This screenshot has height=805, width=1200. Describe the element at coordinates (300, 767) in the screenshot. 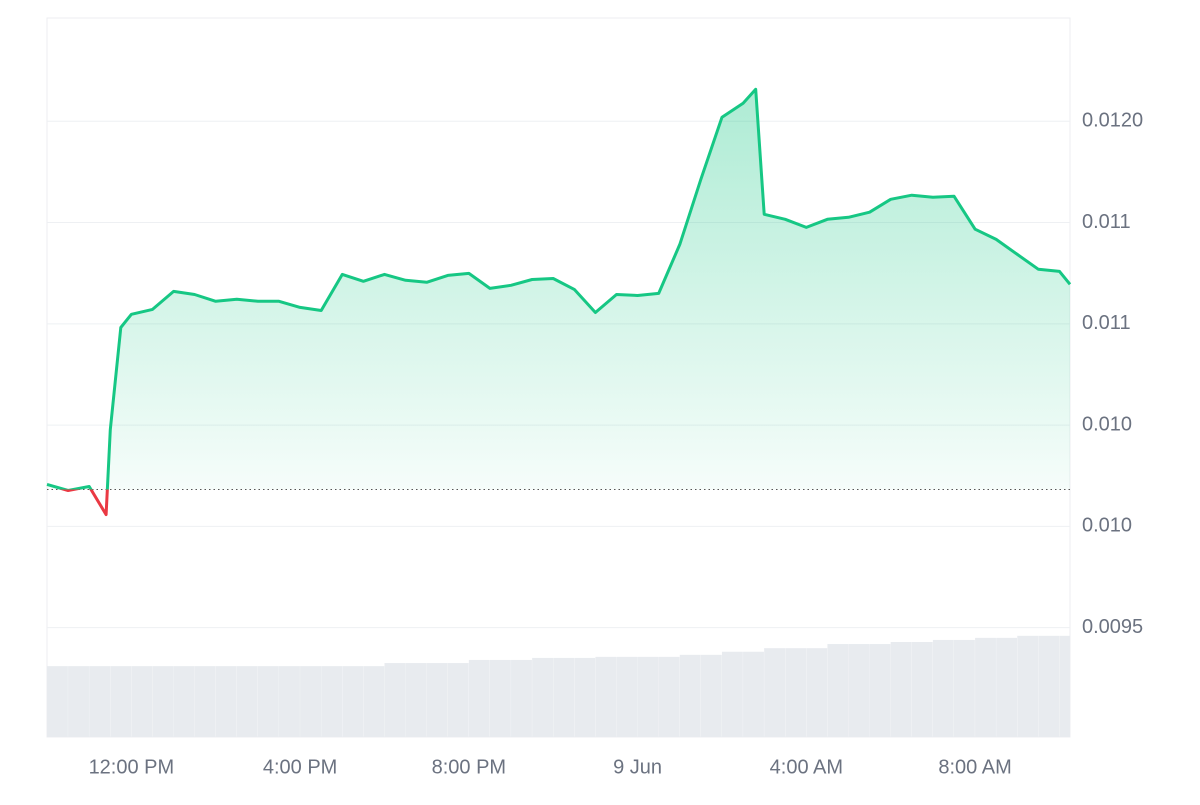

I see `x-tick-label: 4:00 PM` at that location.